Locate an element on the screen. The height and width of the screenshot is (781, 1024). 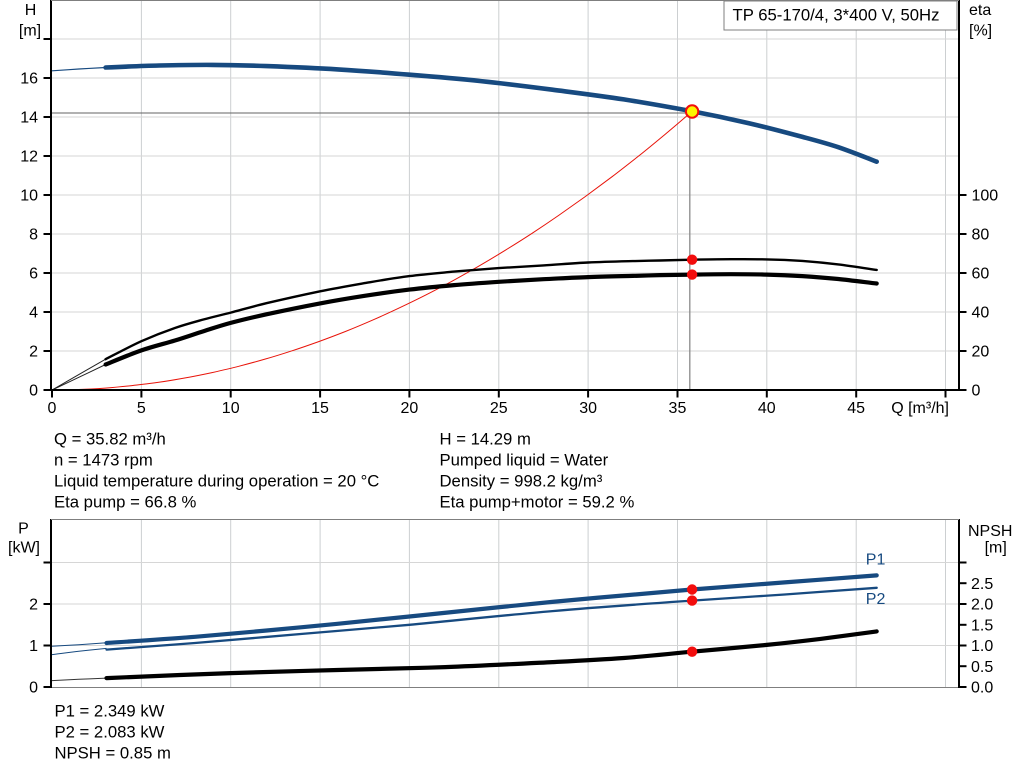
svg-text: P2 is located at coordinates (876, 599).